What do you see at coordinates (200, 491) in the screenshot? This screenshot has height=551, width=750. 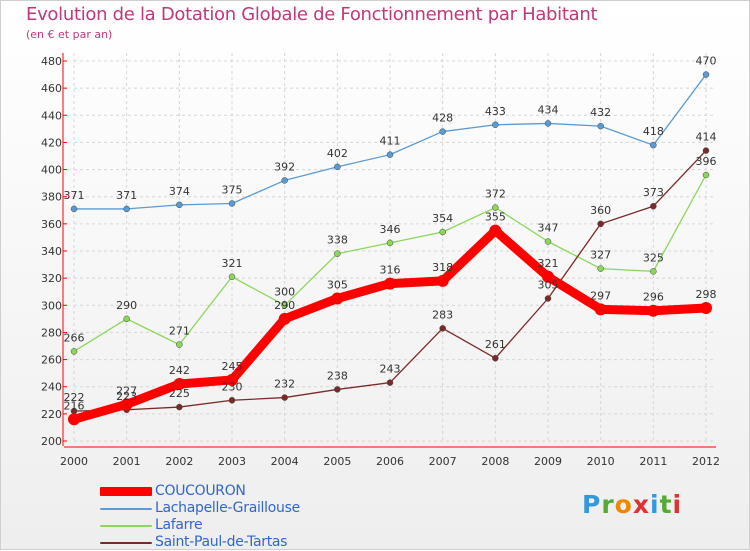 I see `legend-label: COUCOURON` at bounding box center [200, 491].